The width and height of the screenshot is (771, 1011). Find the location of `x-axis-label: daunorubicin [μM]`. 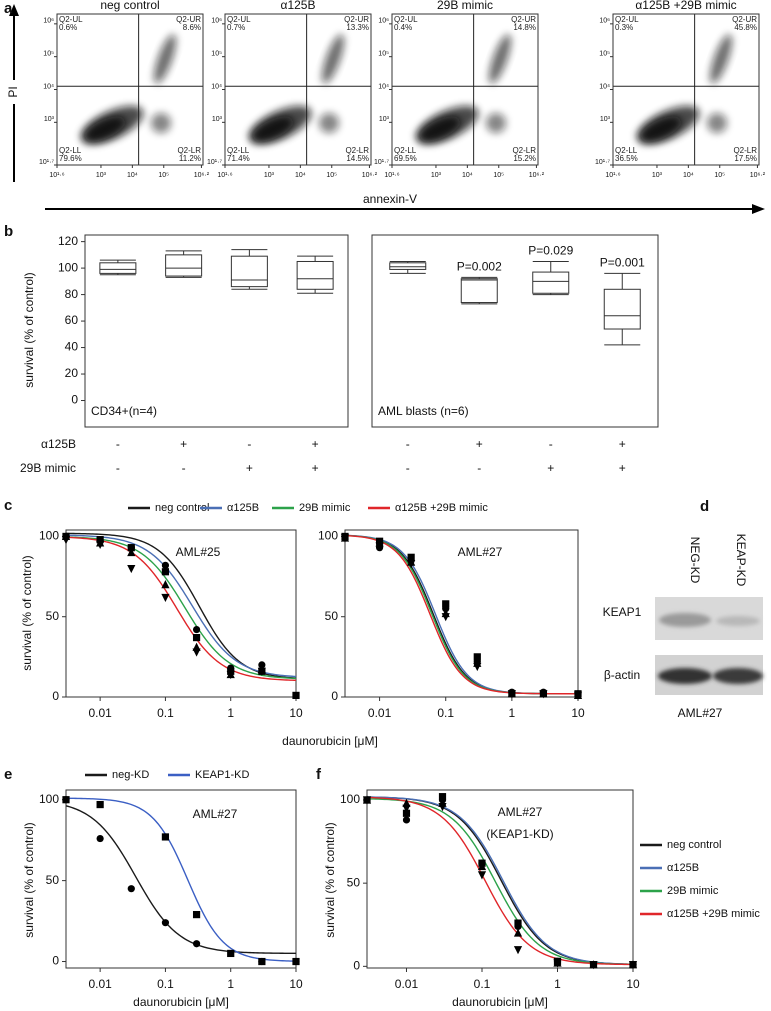

x-axis-label: daunorubicin [μM] is located at coordinates (500, 1002).